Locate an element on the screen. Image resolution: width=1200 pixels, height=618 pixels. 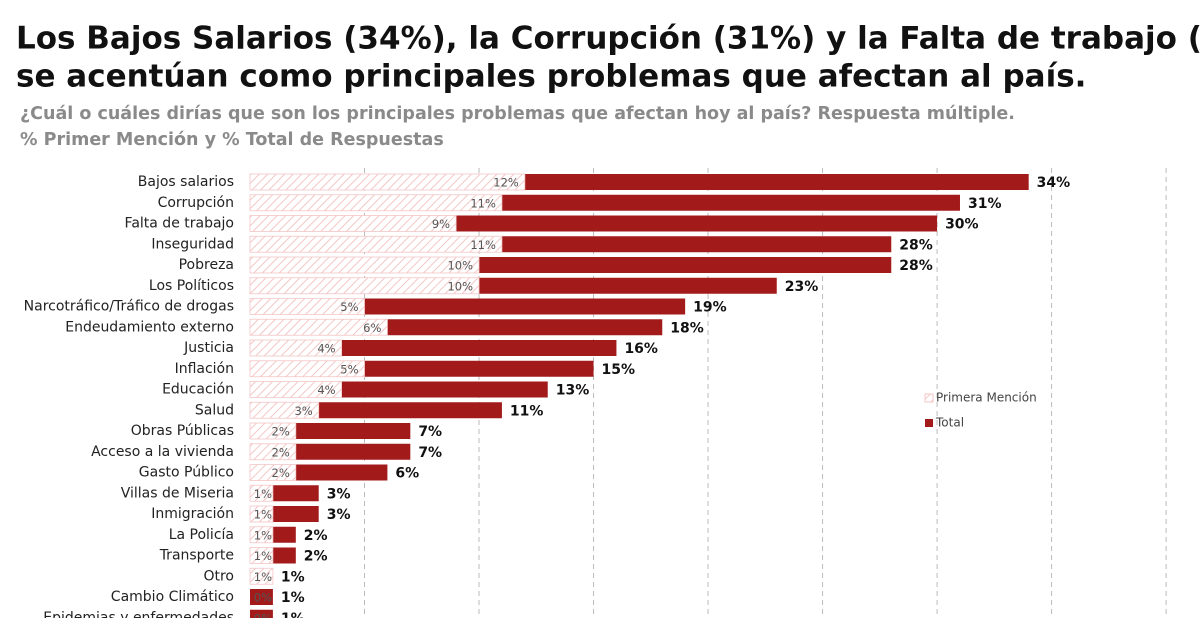
category-label: Obras Públicas is located at coordinates (182, 431).